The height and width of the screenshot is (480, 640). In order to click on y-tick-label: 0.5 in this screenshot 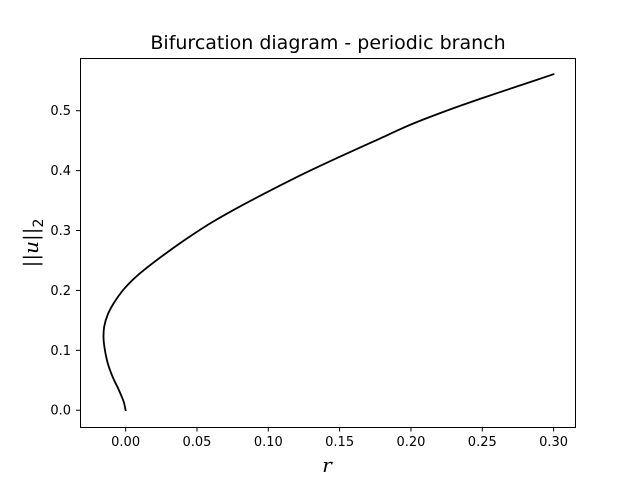, I will do `click(60, 111)`.